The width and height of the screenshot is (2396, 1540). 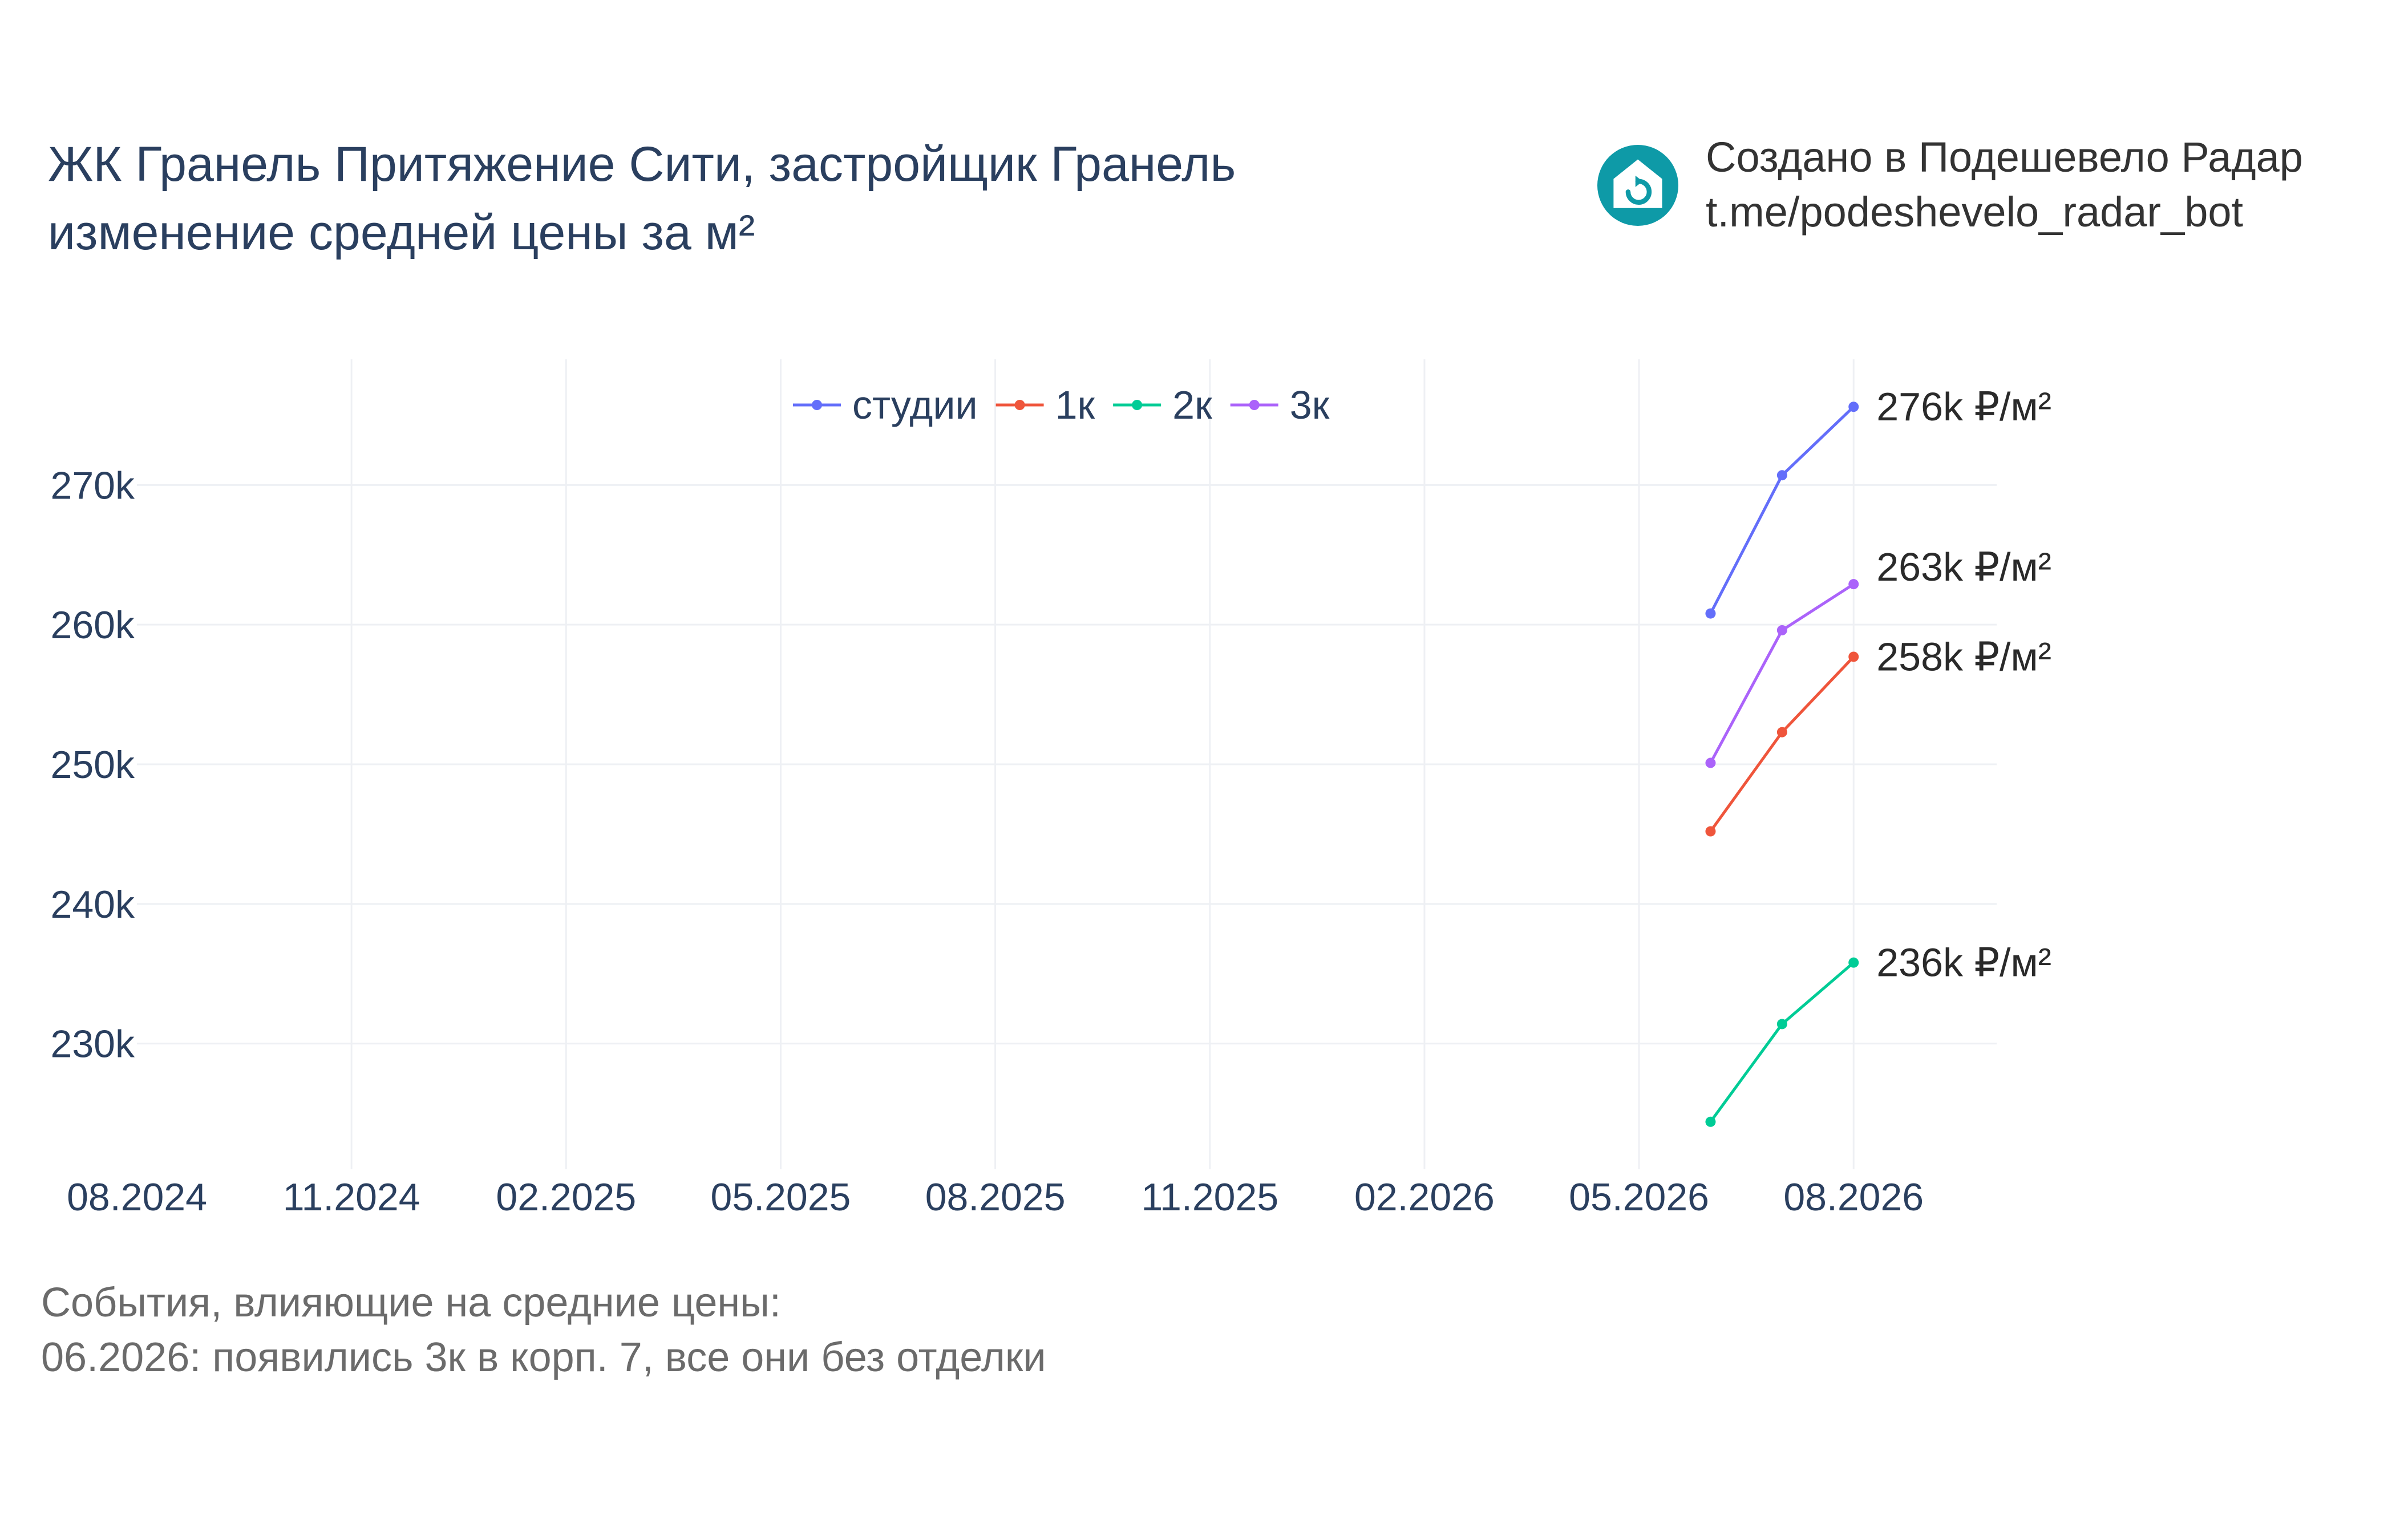 I want to click on end-value-labels: 276k ₽/м² 258k ₽/м² 236k ₽/м² 263k ₽/м², so click(x=1963, y=684).